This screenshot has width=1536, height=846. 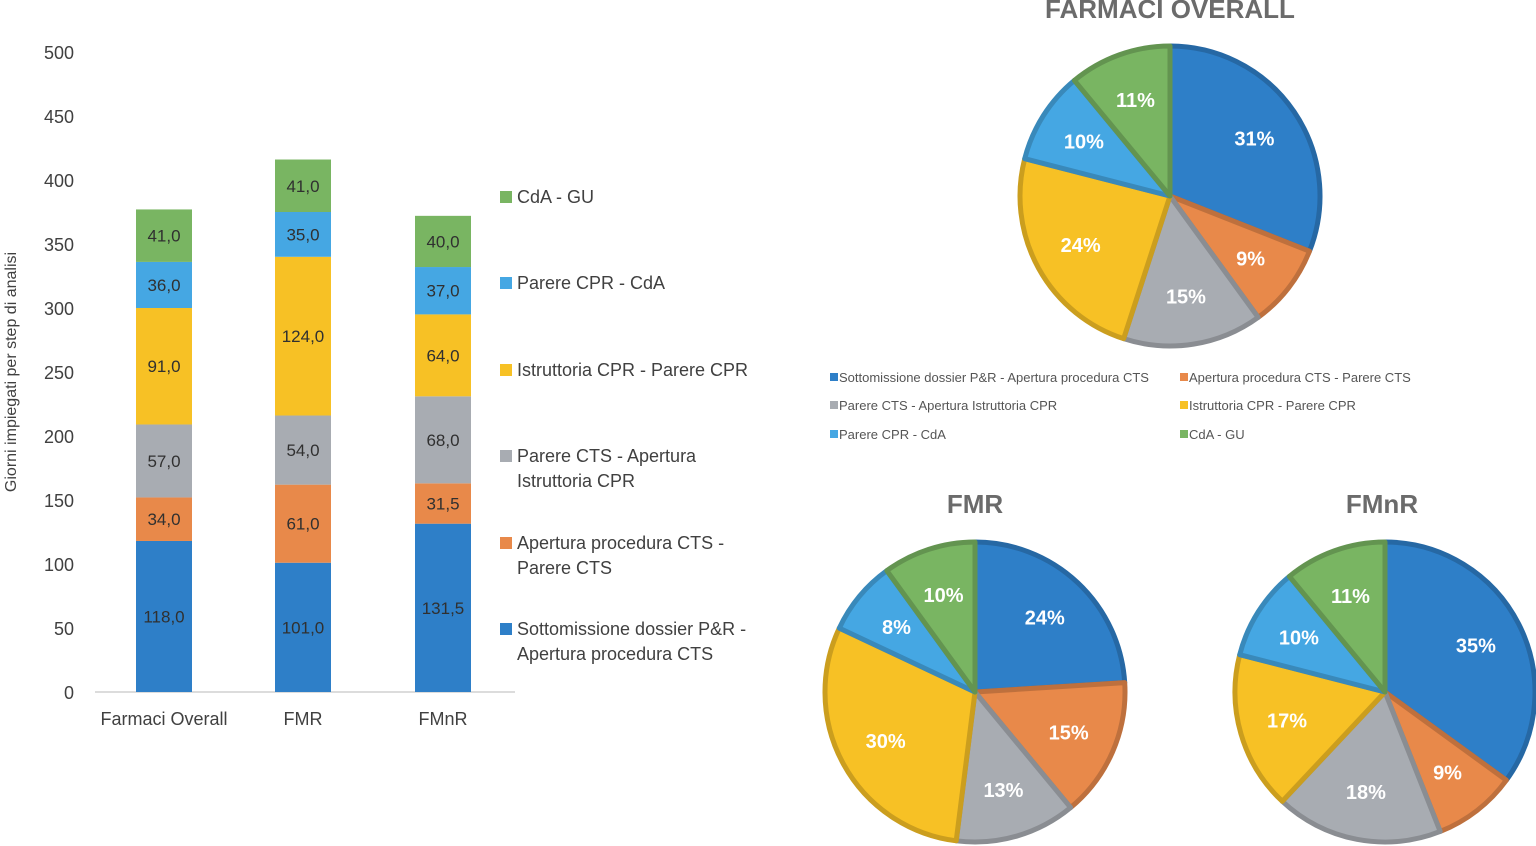 What do you see at coordinates (631, 629) in the screenshot?
I see `legend-label-line: Sottomissione dossier P&R -` at bounding box center [631, 629].